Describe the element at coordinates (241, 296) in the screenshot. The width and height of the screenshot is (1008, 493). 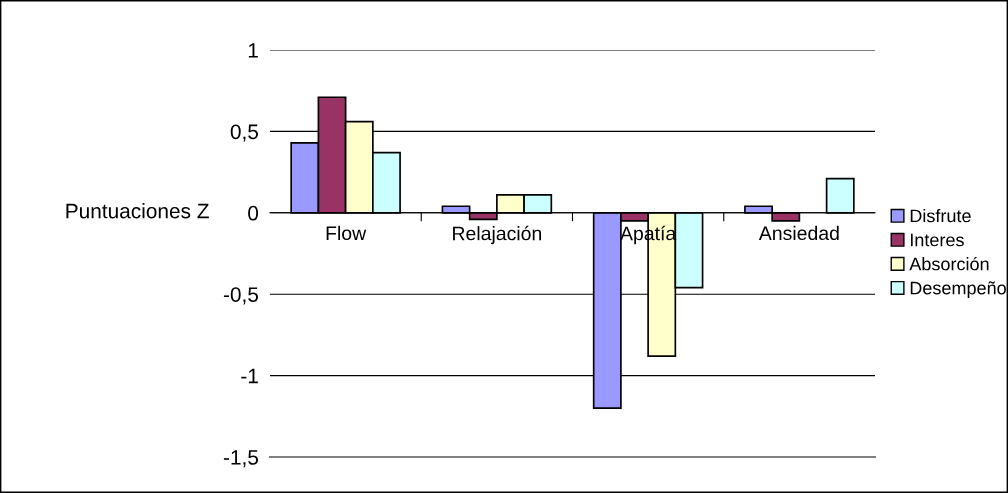
I see `y-tick-label: -0,5` at that location.